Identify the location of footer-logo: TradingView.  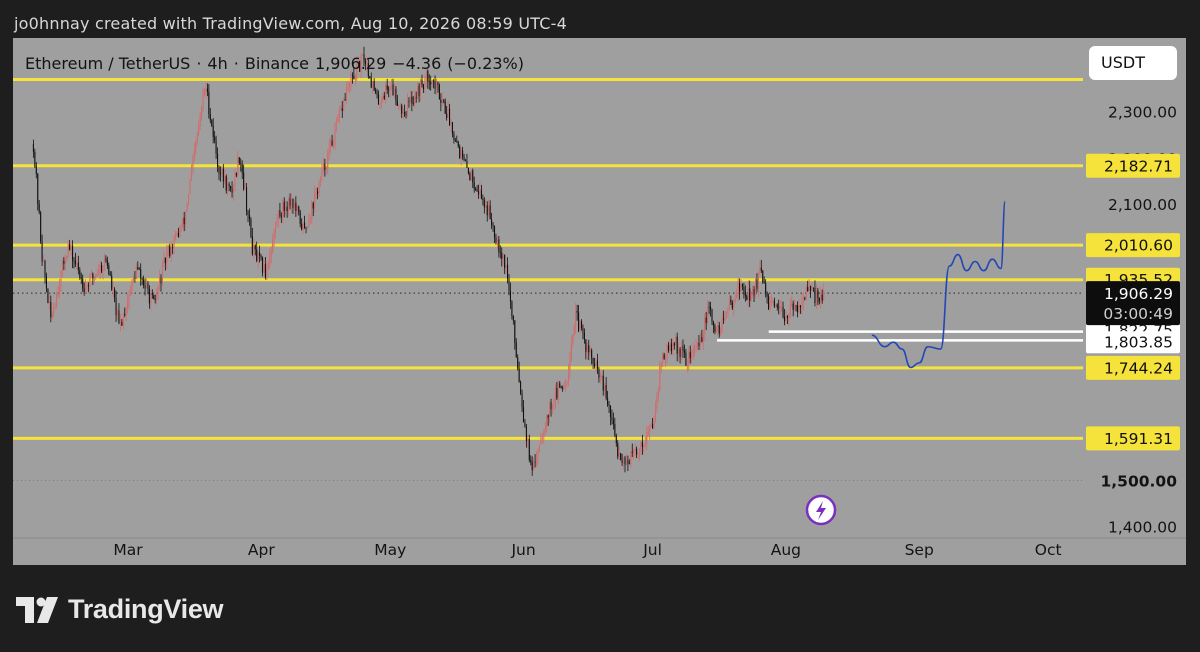
(120, 609).